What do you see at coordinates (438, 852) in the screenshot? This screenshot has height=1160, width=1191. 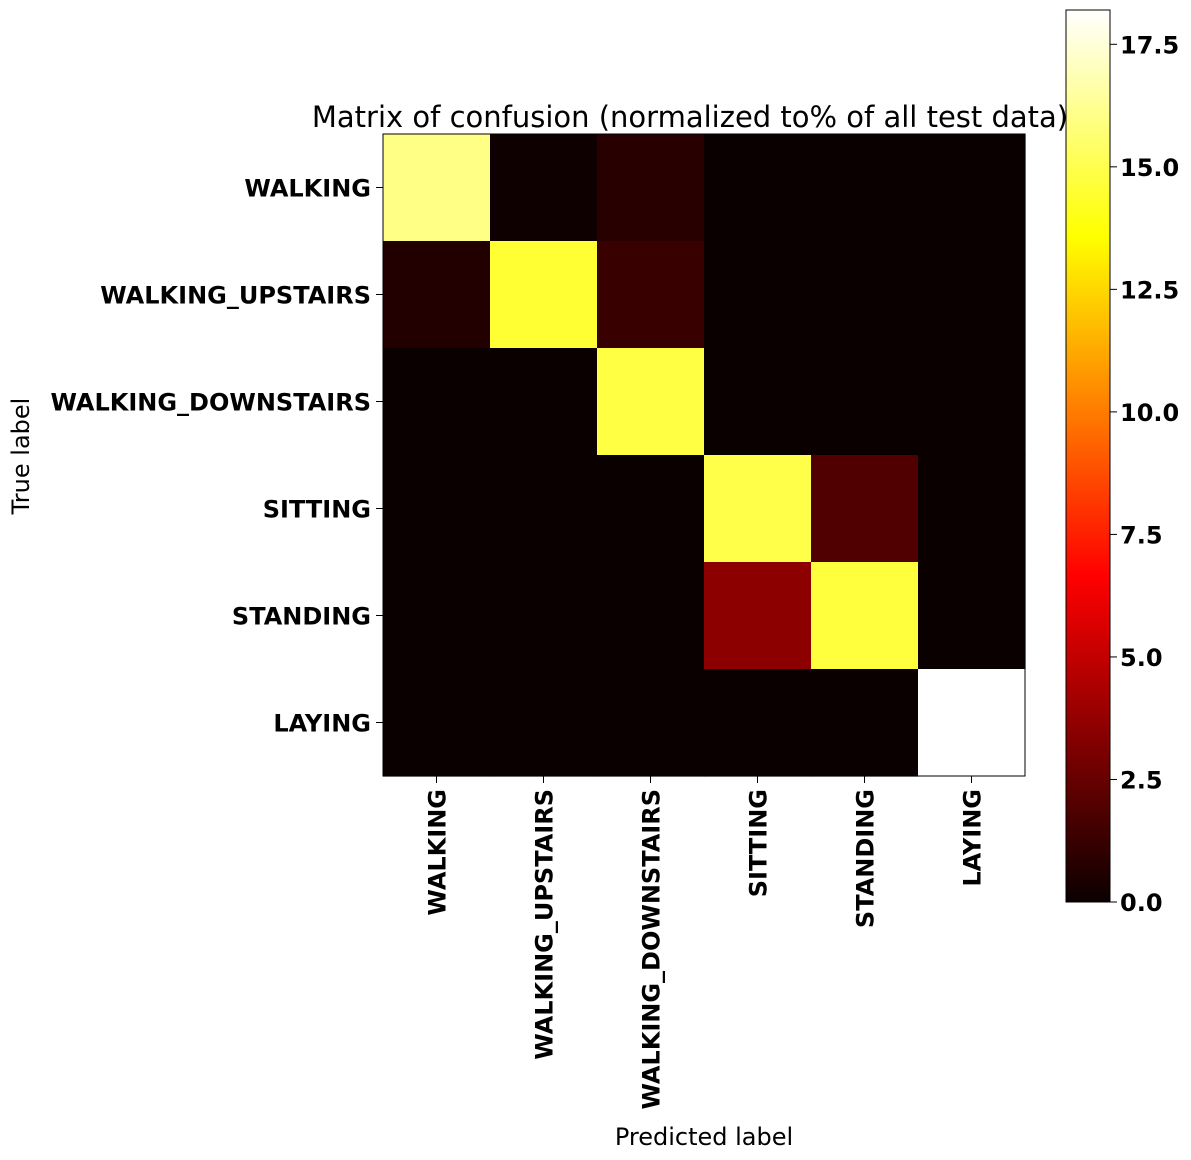 I see `x-tick-label: WALKING` at bounding box center [438, 852].